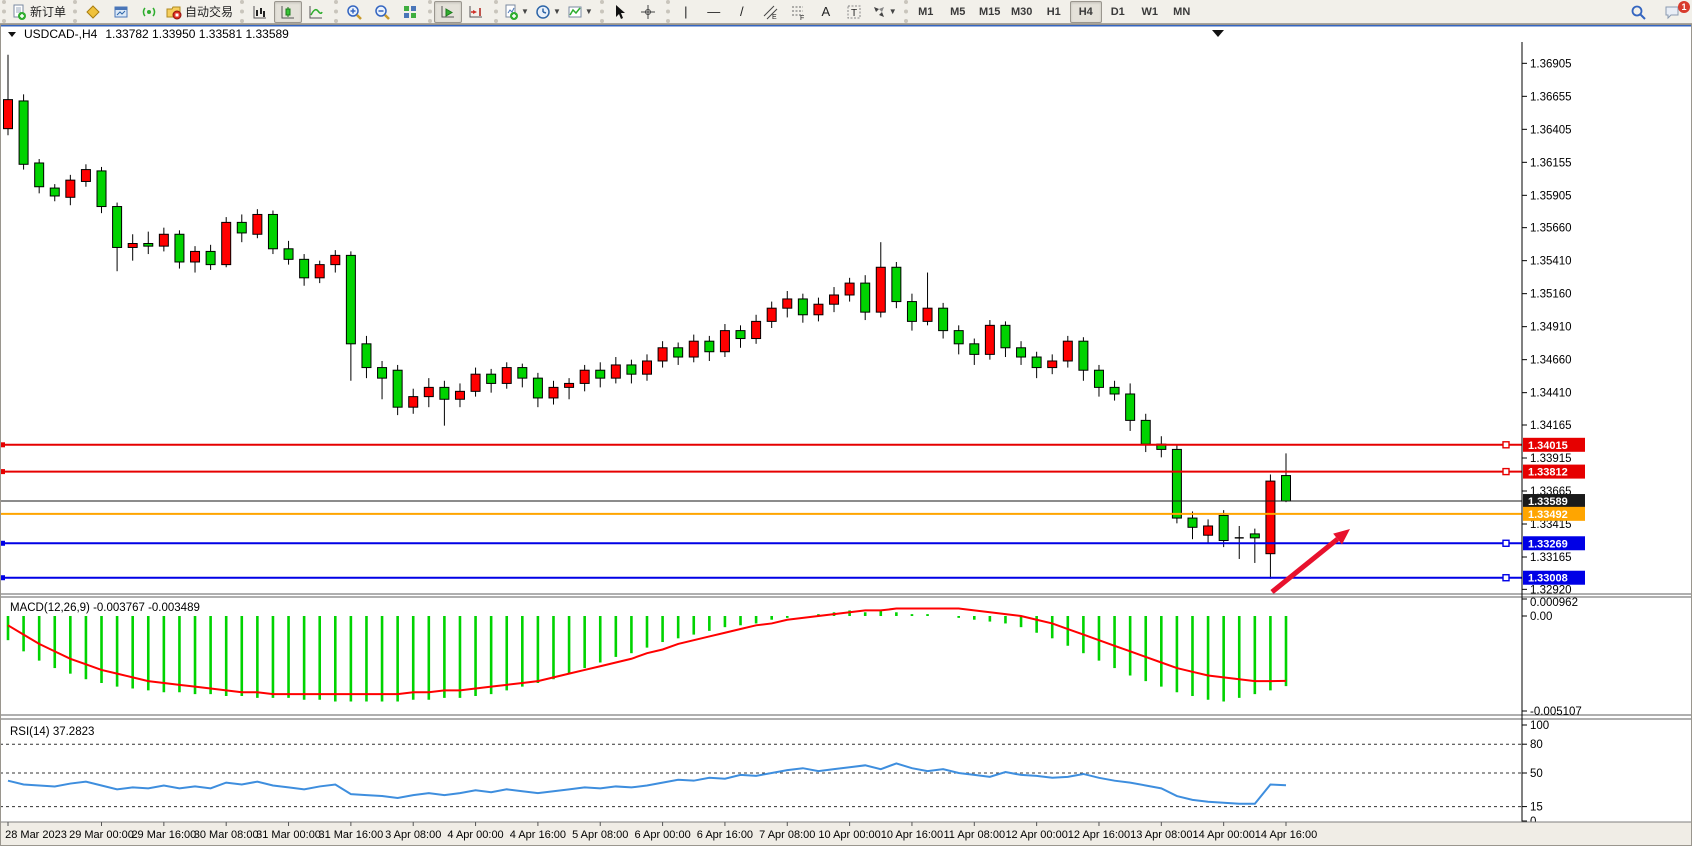 The image size is (1692, 846). Describe the element at coordinates (958, 11) in the screenshot. I see `timeframe-button-M5: M5` at that location.